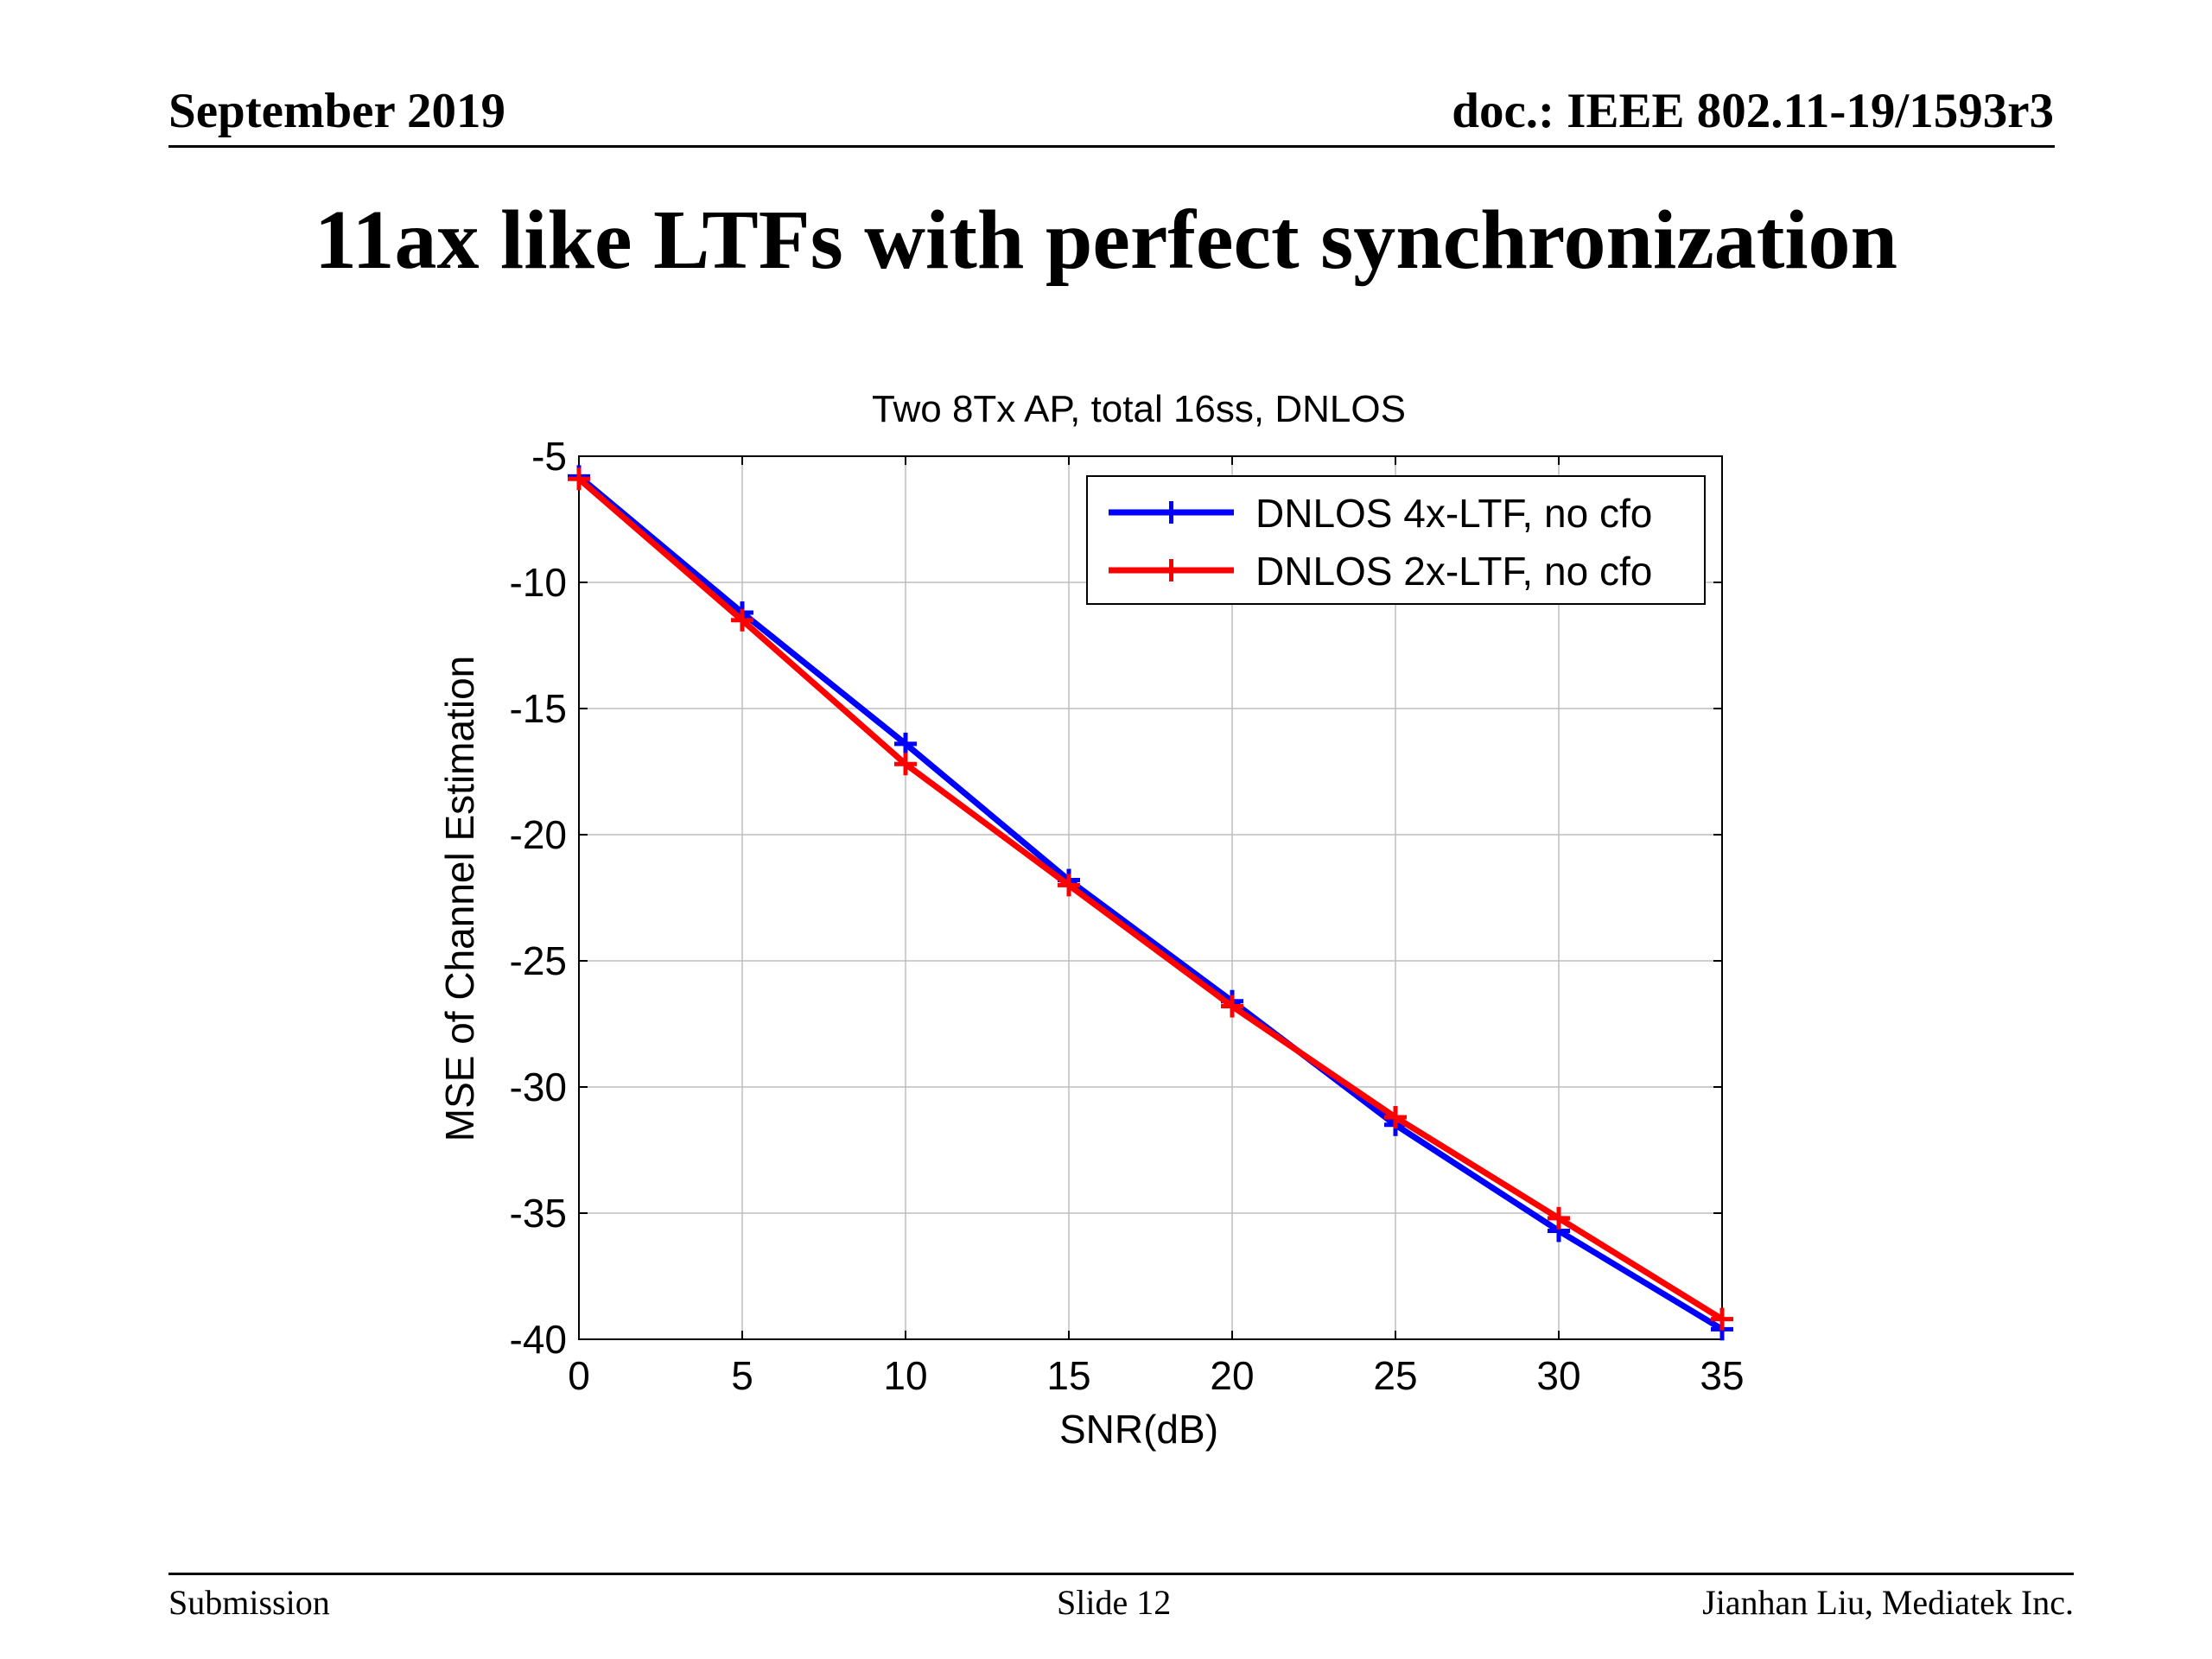  Describe the element at coordinates (905, 1375) in the screenshot. I see `x-tick-label: 10` at that location.